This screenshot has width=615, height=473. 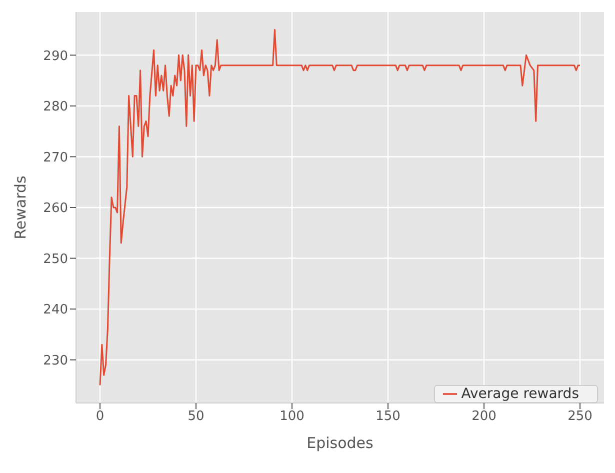 What do you see at coordinates (340, 443) in the screenshot?
I see `x-axis-title: Episodes` at bounding box center [340, 443].